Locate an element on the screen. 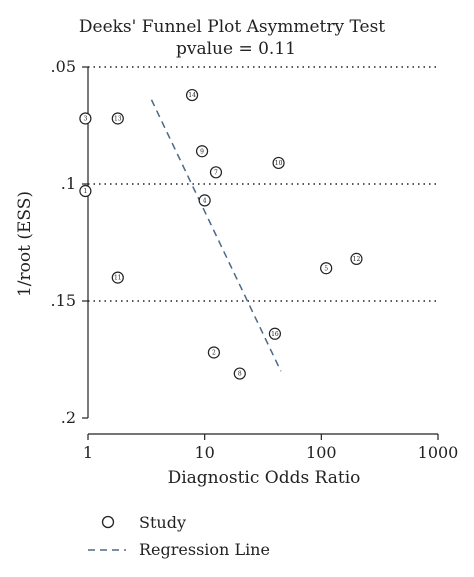 The image size is (474, 577). study-point-label: 16 is located at coordinates (275, 334).